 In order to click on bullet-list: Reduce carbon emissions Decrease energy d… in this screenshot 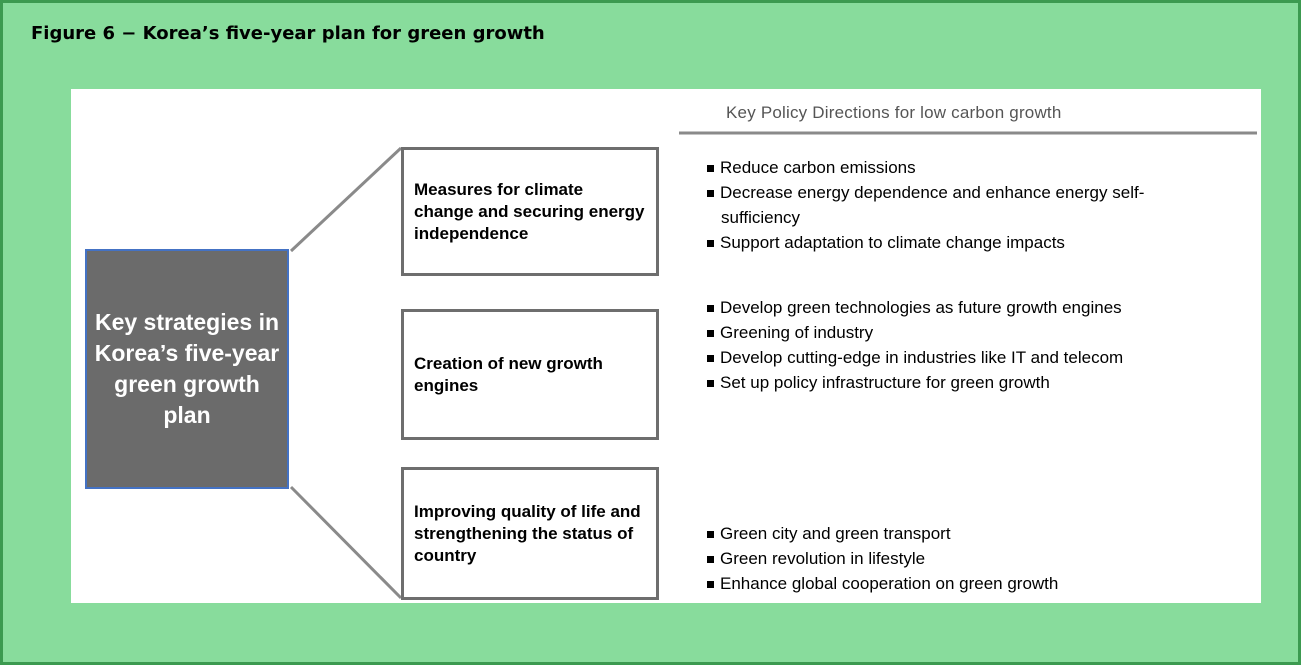, I will do `click(952, 205)`.